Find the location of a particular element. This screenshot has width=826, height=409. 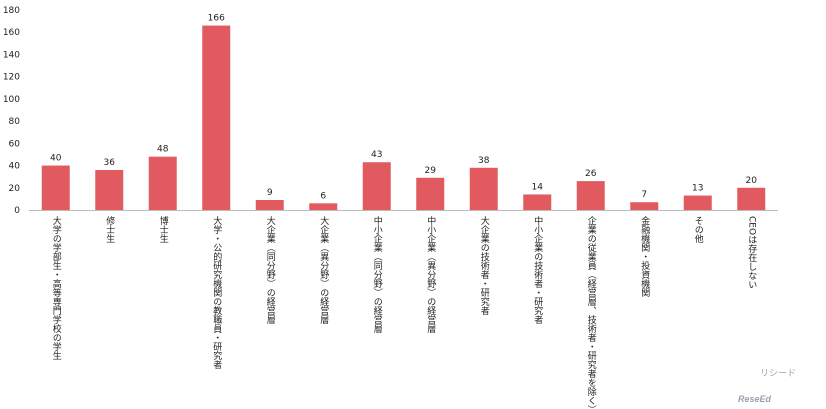

x-tick-label: 修士生 is located at coordinates (109, 229).